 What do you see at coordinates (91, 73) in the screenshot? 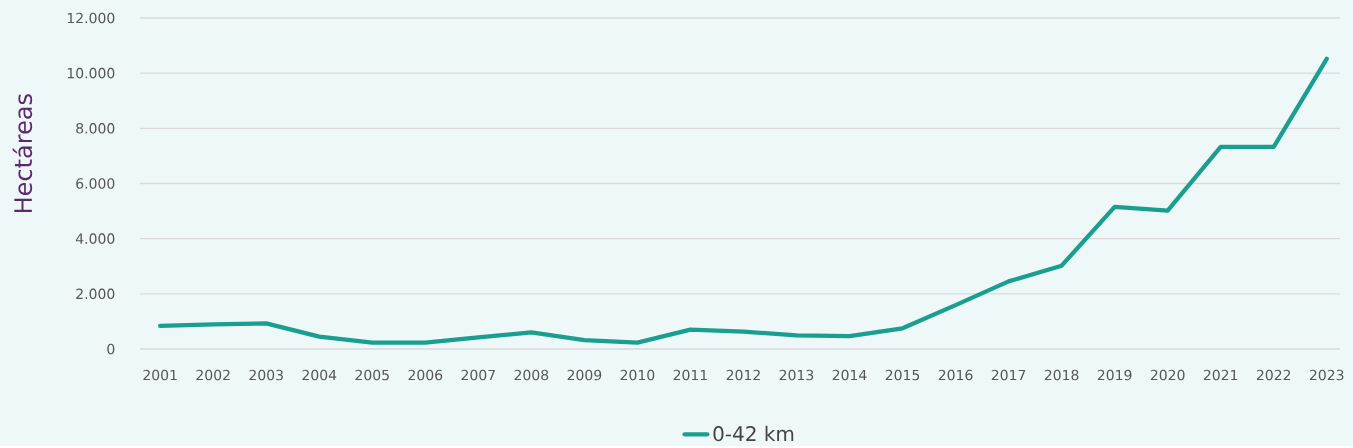
I see `y-tick-label: 10.000` at bounding box center [91, 73].